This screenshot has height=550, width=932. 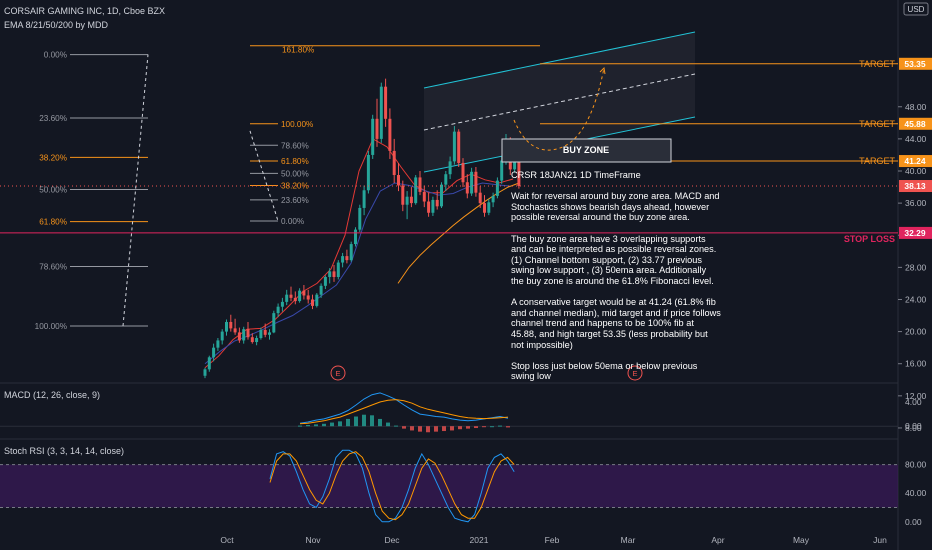 What do you see at coordinates (916, 139) in the screenshot?
I see `y-tick-label: 44.00` at bounding box center [916, 139].